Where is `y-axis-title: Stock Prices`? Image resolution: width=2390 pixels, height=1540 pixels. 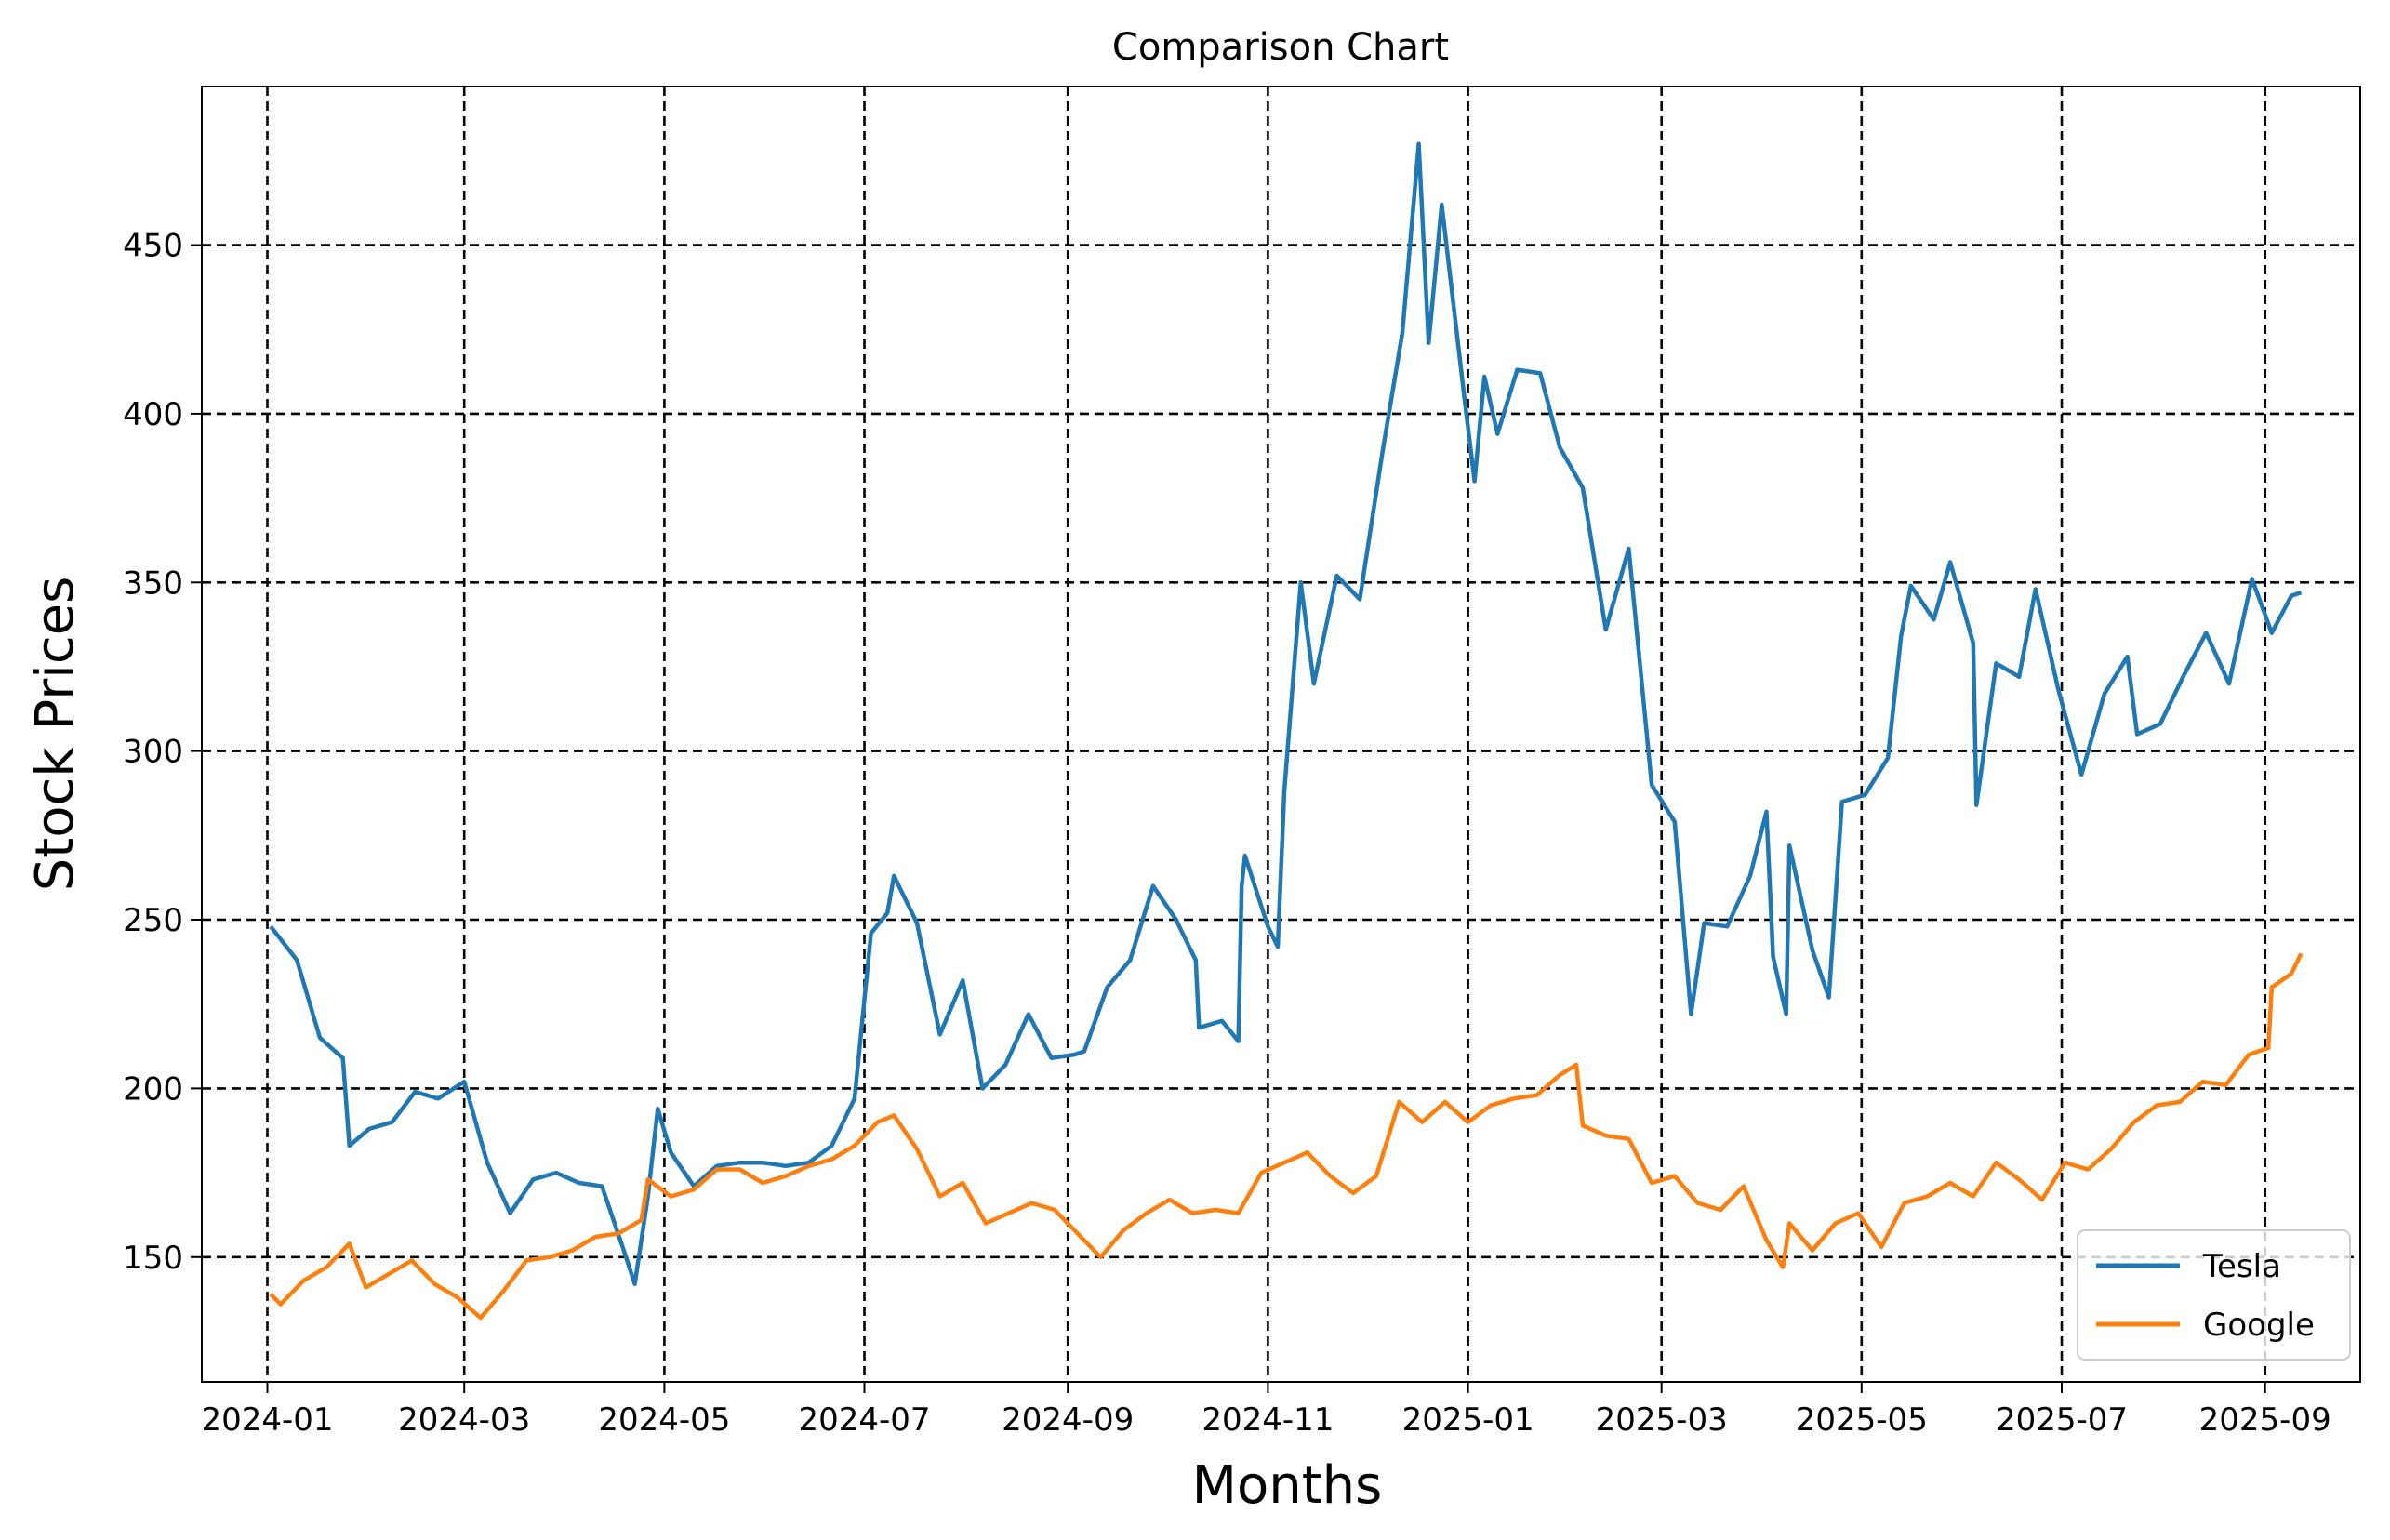 y-axis-title: Stock Prices is located at coordinates (55, 734).